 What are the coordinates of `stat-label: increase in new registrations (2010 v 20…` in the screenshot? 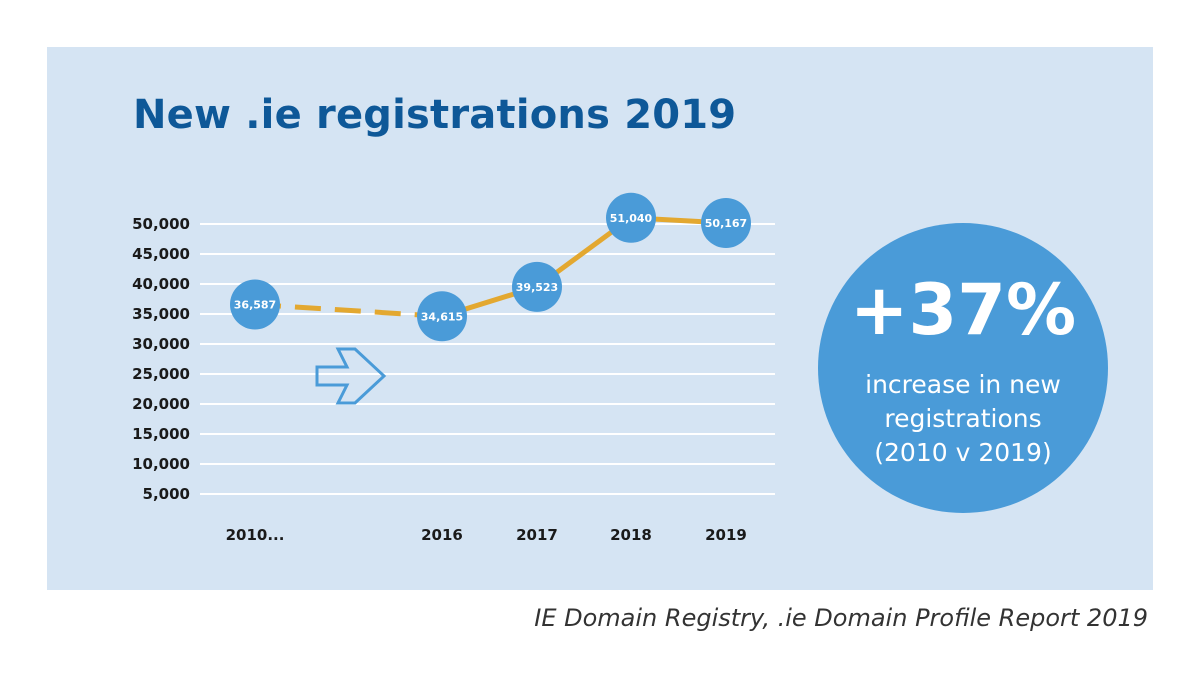 It's located at (963, 418).